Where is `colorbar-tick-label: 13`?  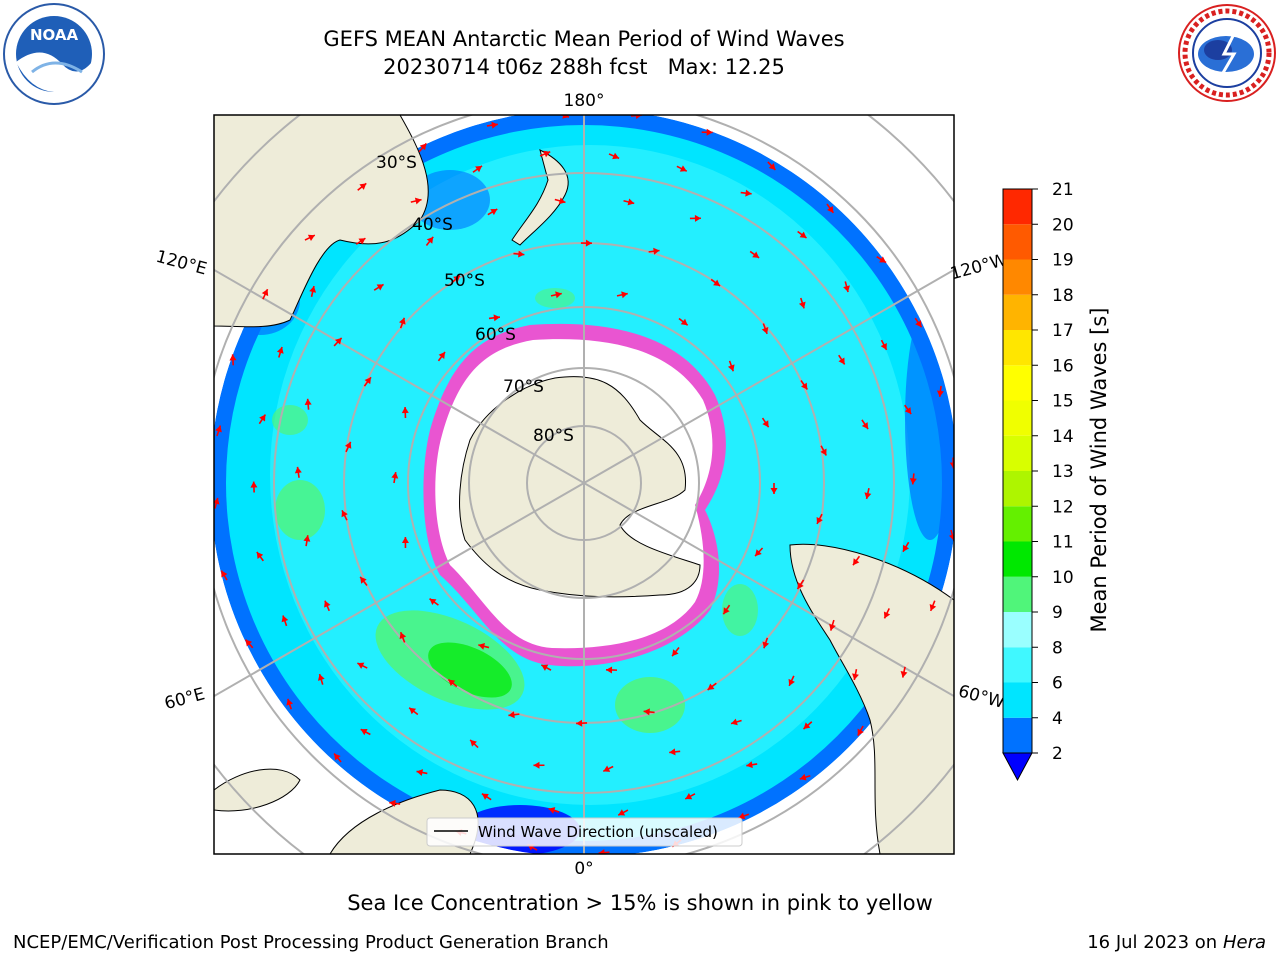
colorbar-tick-label: 13 is located at coordinates (1063, 472).